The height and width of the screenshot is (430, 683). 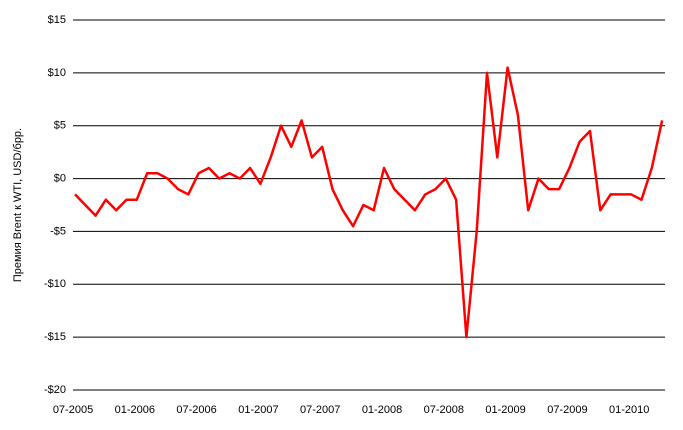 I want to click on y-axis-label: Премия Brent к WTI, USD/брр., so click(x=18, y=205).